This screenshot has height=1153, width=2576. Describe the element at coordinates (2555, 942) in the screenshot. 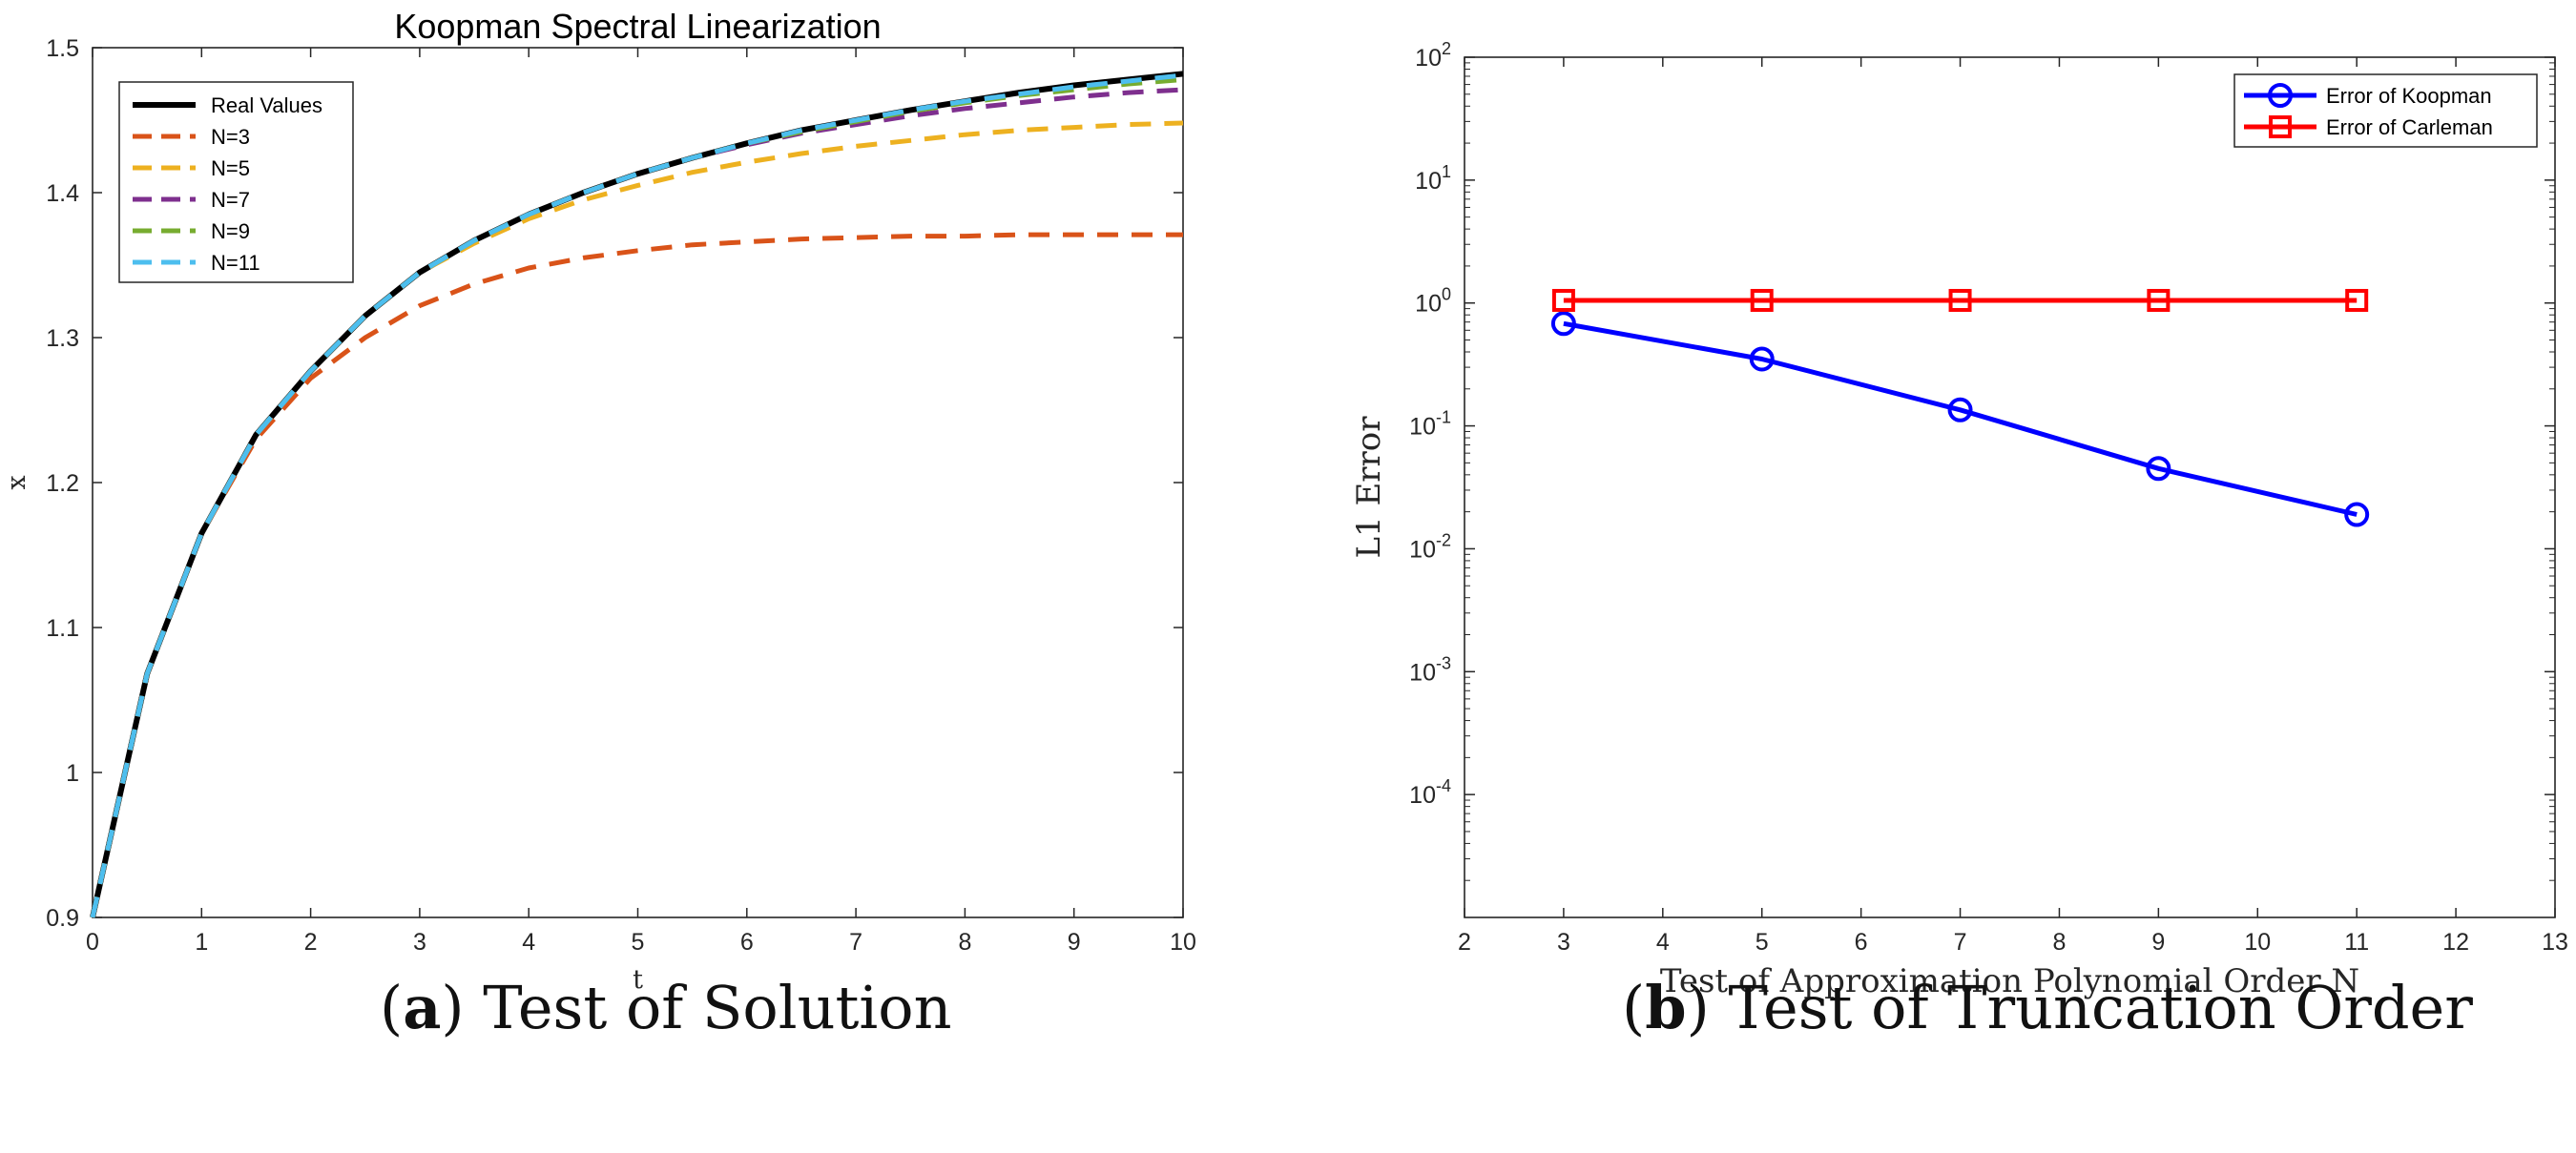

I see `chart-b-x-tick-label: 13` at that location.